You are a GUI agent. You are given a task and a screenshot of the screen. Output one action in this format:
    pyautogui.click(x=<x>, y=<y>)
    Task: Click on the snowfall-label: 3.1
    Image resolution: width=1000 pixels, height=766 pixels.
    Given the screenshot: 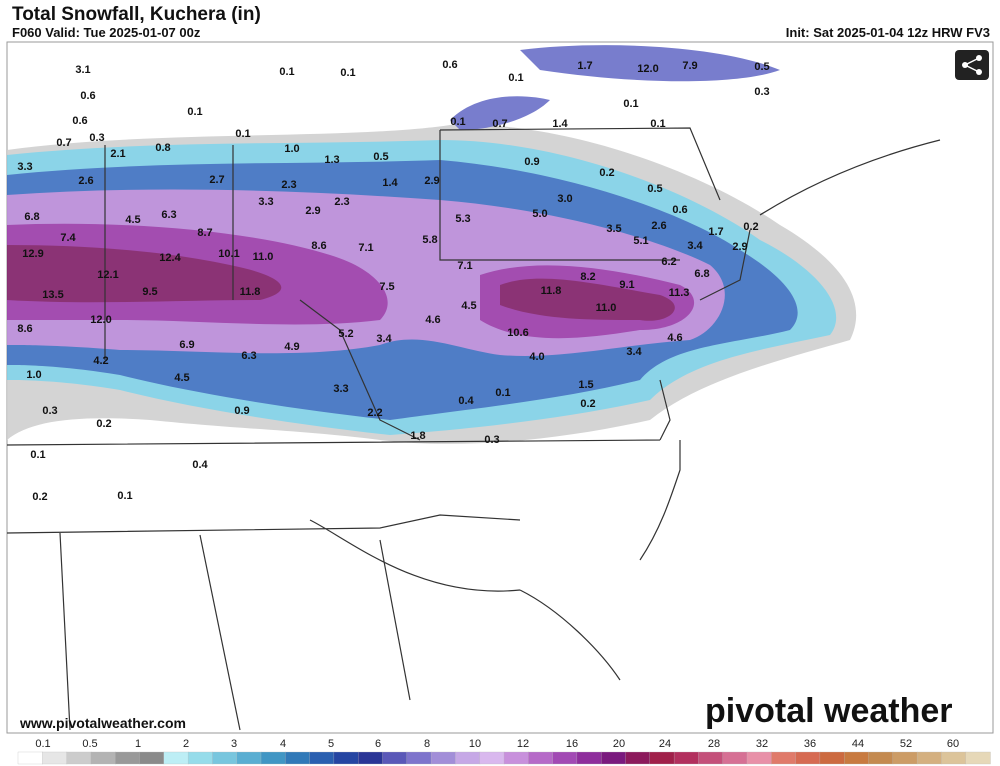 What is the action you would take?
    pyautogui.click(x=82, y=70)
    